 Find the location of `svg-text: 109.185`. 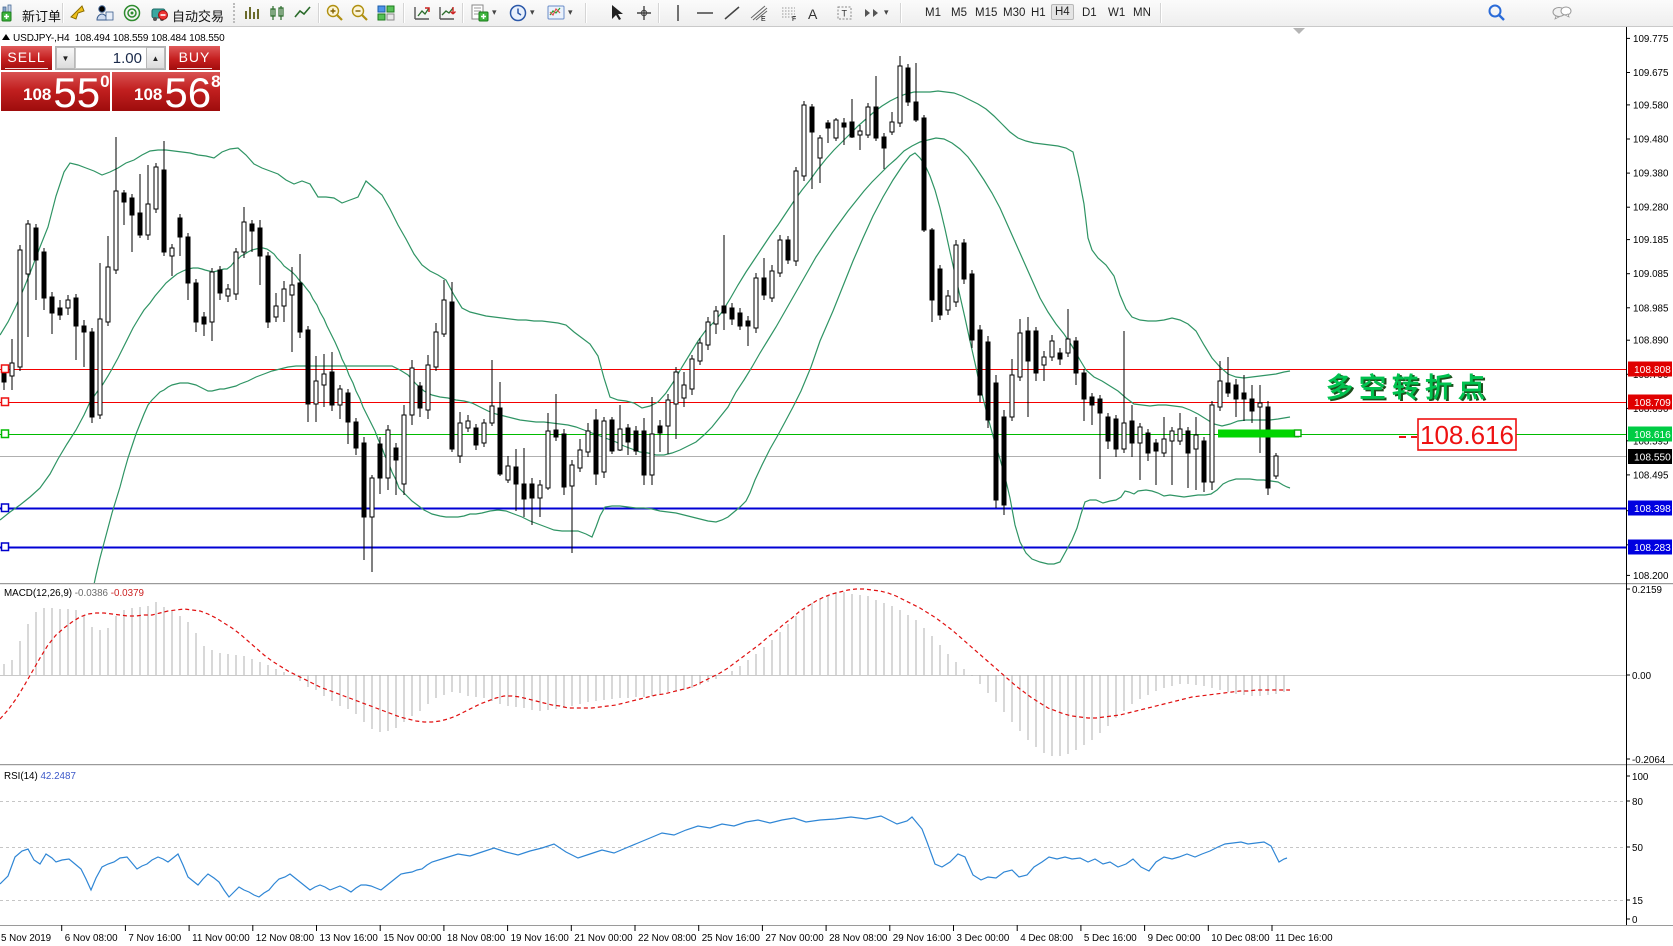

svg-text: 109.185 is located at coordinates (1651, 240).